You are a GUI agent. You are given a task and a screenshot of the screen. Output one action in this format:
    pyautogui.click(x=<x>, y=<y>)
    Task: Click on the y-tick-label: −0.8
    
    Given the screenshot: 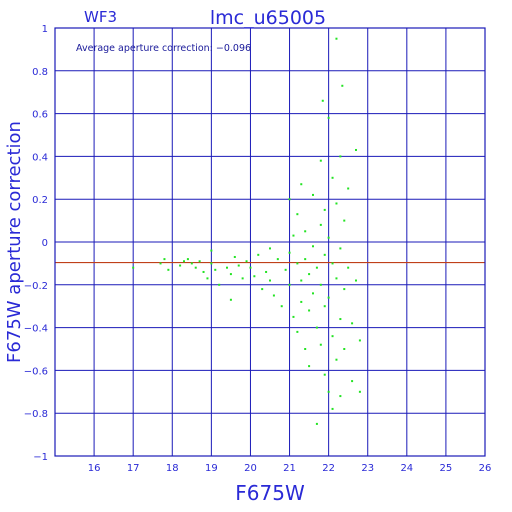 What is the action you would take?
    pyautogui.click(x=36, y=414)
    